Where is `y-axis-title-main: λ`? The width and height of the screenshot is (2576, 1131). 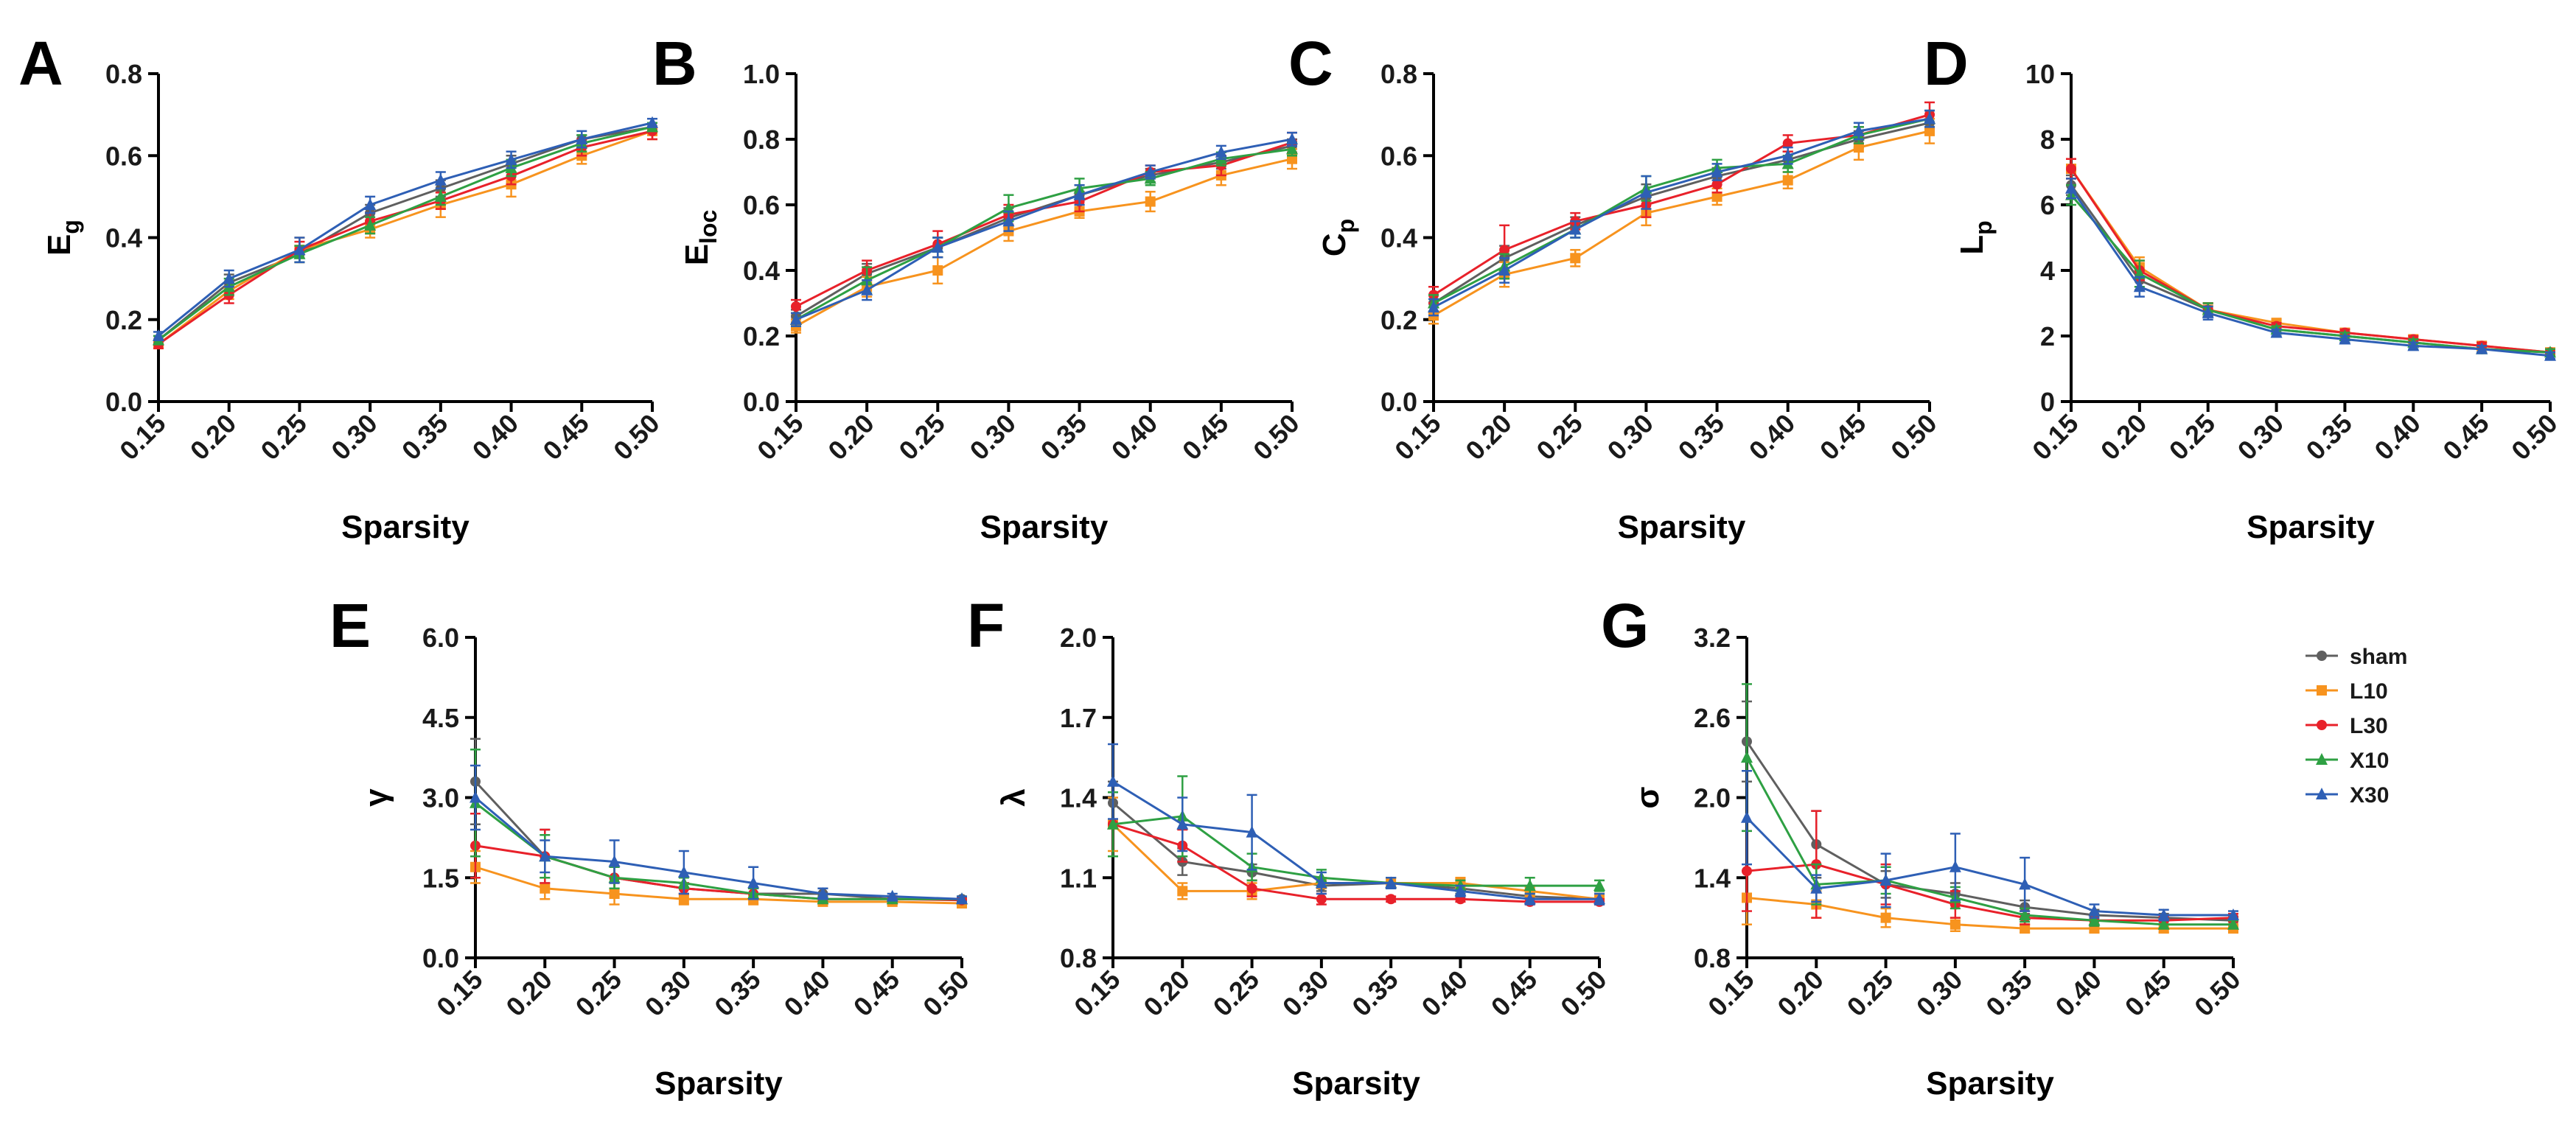 y-axis-title-main: λ is located at coordinates (1014, 797).